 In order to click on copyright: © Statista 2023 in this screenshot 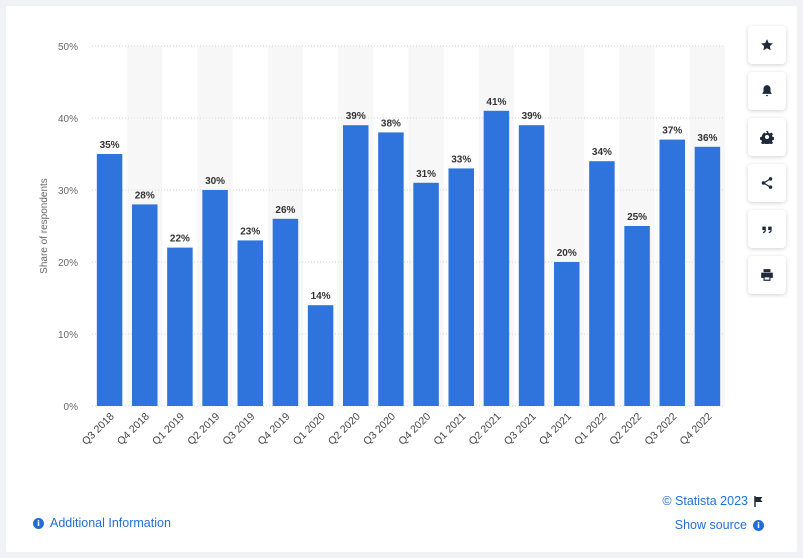, I will do `click(713, 501)`.